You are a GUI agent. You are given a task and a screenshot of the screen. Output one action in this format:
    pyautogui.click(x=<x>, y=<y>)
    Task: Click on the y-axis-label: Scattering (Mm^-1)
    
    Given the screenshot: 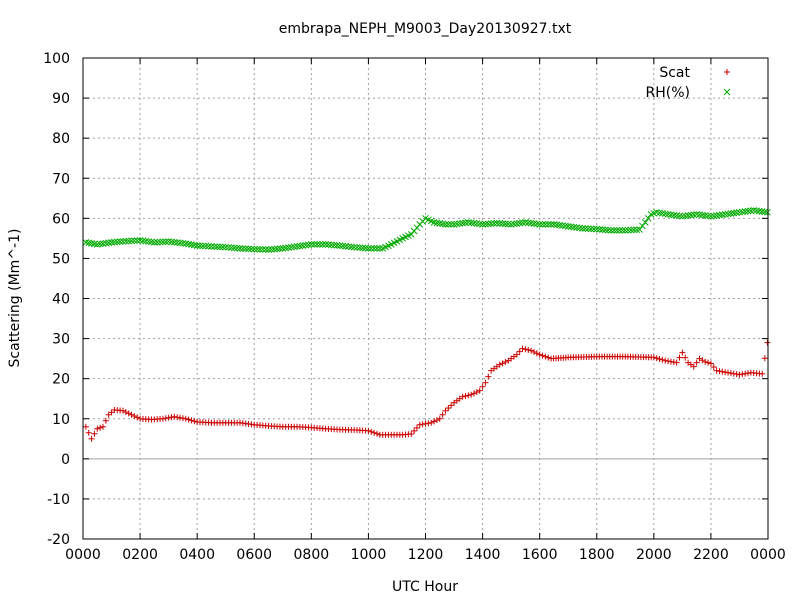 What is the action you would take?
    pyautogui.click(x=15, y=298)
    